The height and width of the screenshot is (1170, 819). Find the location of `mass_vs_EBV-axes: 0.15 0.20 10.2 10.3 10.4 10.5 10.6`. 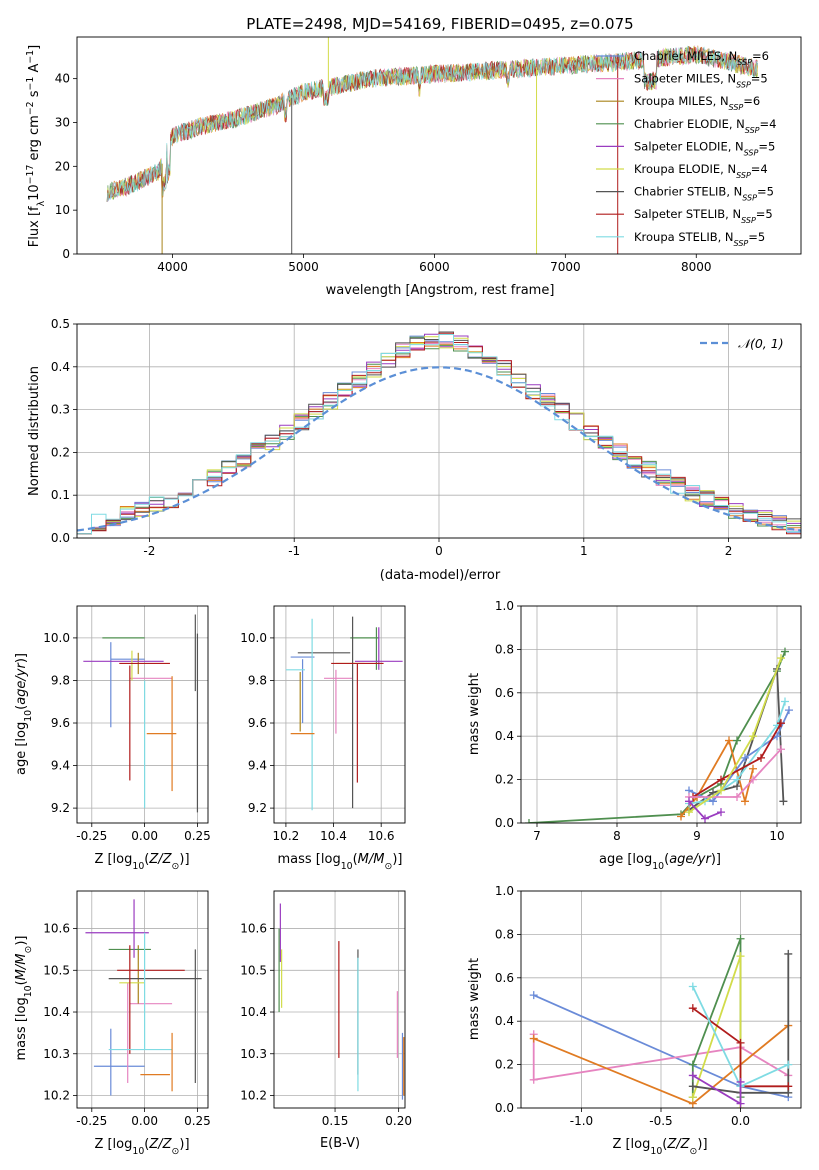

mass_vs_EBV-axes: 0.15 0.20 10.2 10.3 10.4 10.5 10.6 is located at coordinates (326, 1009).